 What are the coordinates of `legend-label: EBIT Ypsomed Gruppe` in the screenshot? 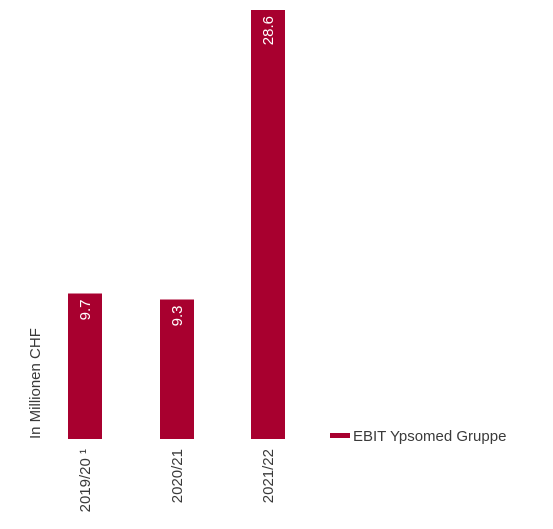 It's located at (429, 436).